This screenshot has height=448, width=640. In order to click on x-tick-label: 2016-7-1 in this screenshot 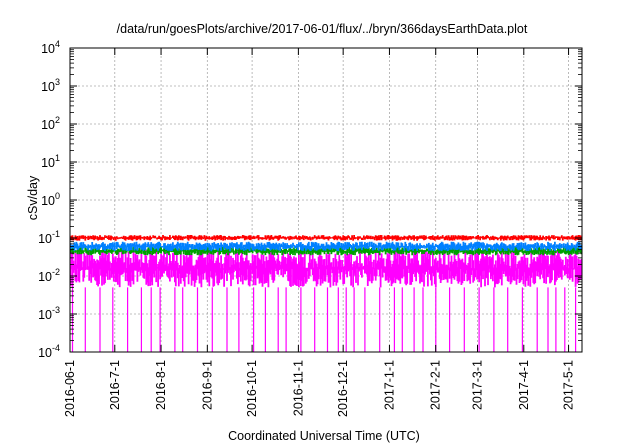, I will do `click(115, 385)`.